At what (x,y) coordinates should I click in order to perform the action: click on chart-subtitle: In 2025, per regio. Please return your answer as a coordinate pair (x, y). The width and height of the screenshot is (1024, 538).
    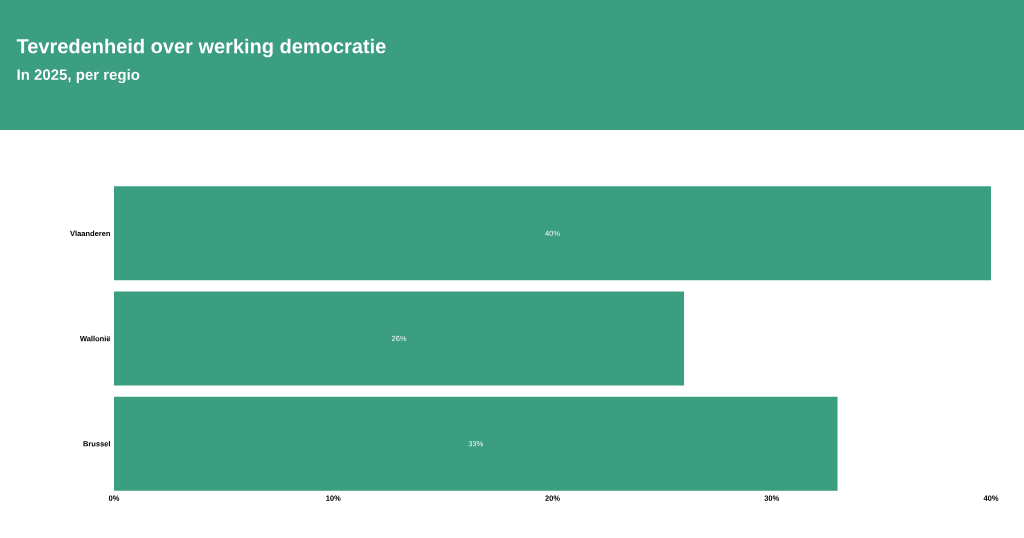
    Looking at the image, I should click on (78, 76).